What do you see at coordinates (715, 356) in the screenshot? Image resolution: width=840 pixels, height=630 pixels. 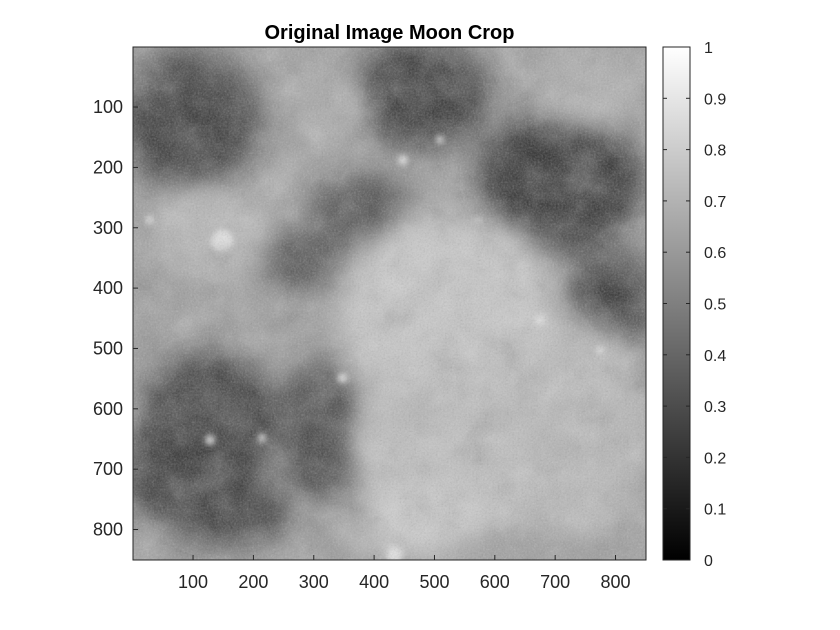 I see `colorbar-tick-label: 0.4` at bounding box center [715, 356].